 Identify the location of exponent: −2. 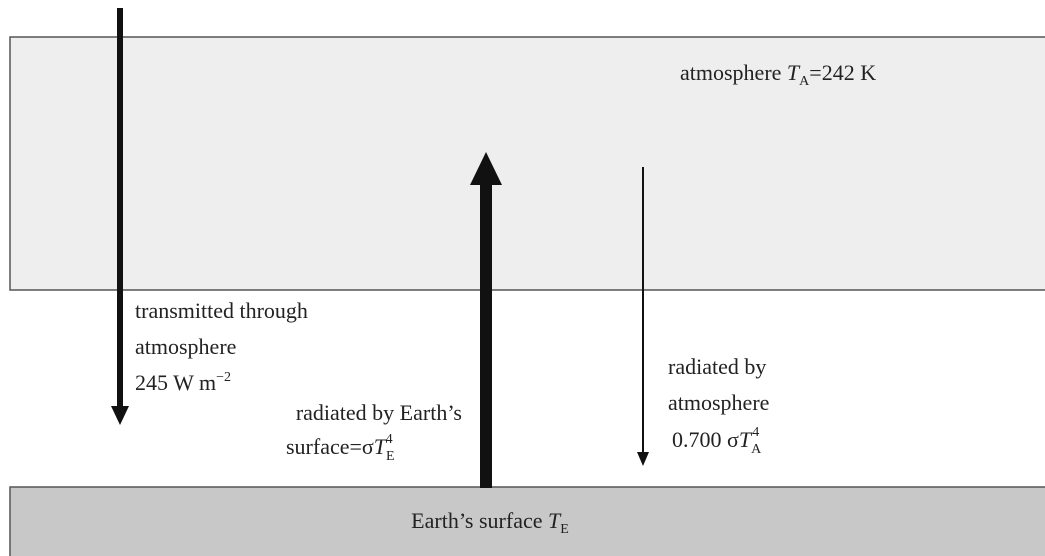
(223, 377).